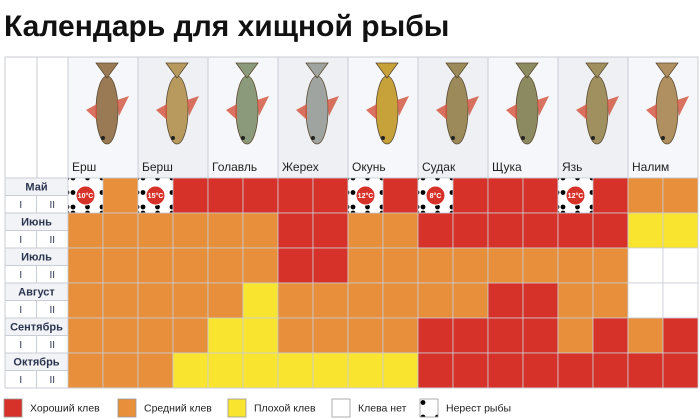  Describe the element at coordinates (478, 408) in the screenshot. I see `legend-label: Нерест рыбы` at that location.